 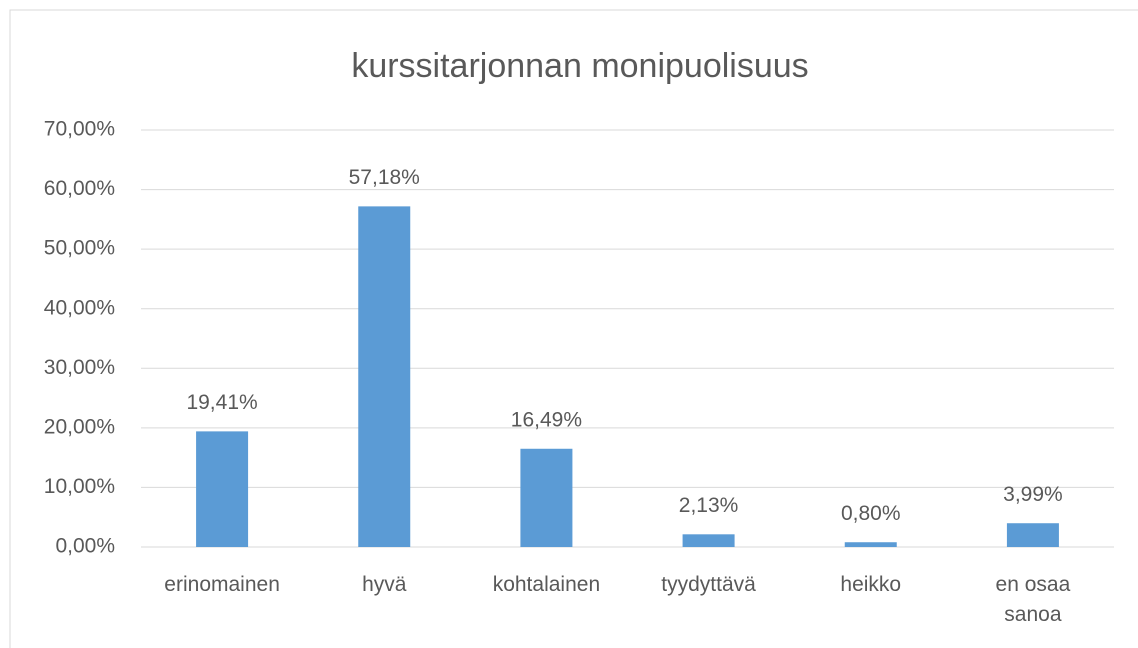 What do you see at coordinates (384, 584) in the screenshot?
I see `x-tick-label: hyvä` at bounding box center [384, 584].